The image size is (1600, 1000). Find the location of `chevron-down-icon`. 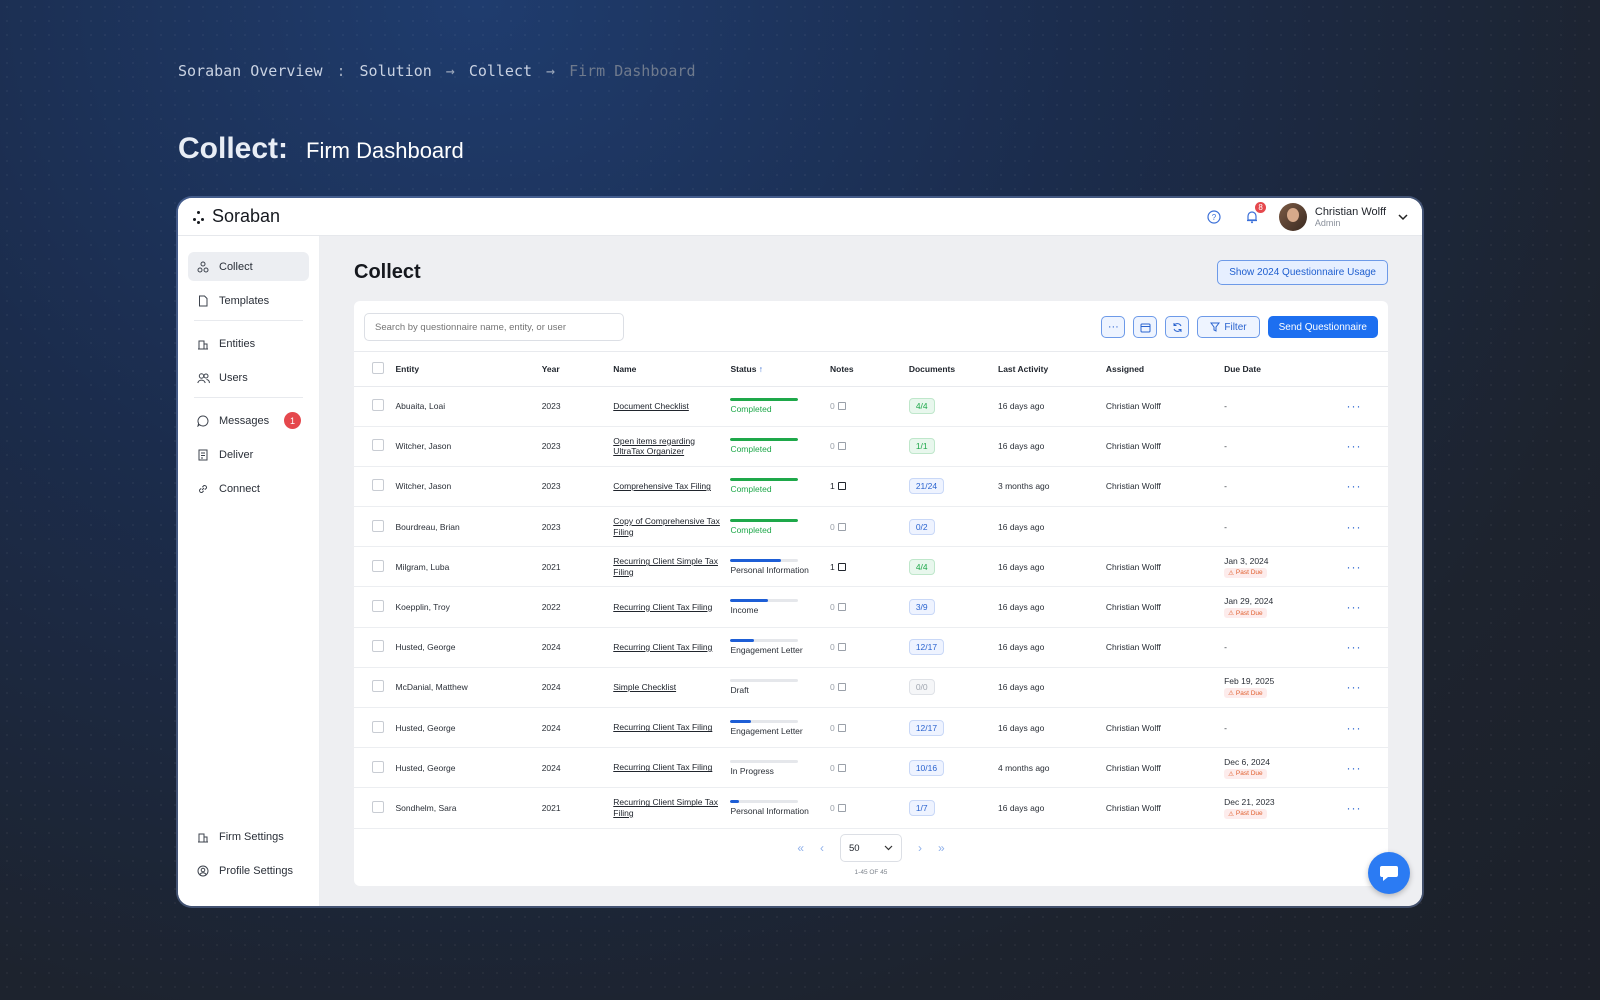

chevron-down-icon is located at coordinates (1403, 217).